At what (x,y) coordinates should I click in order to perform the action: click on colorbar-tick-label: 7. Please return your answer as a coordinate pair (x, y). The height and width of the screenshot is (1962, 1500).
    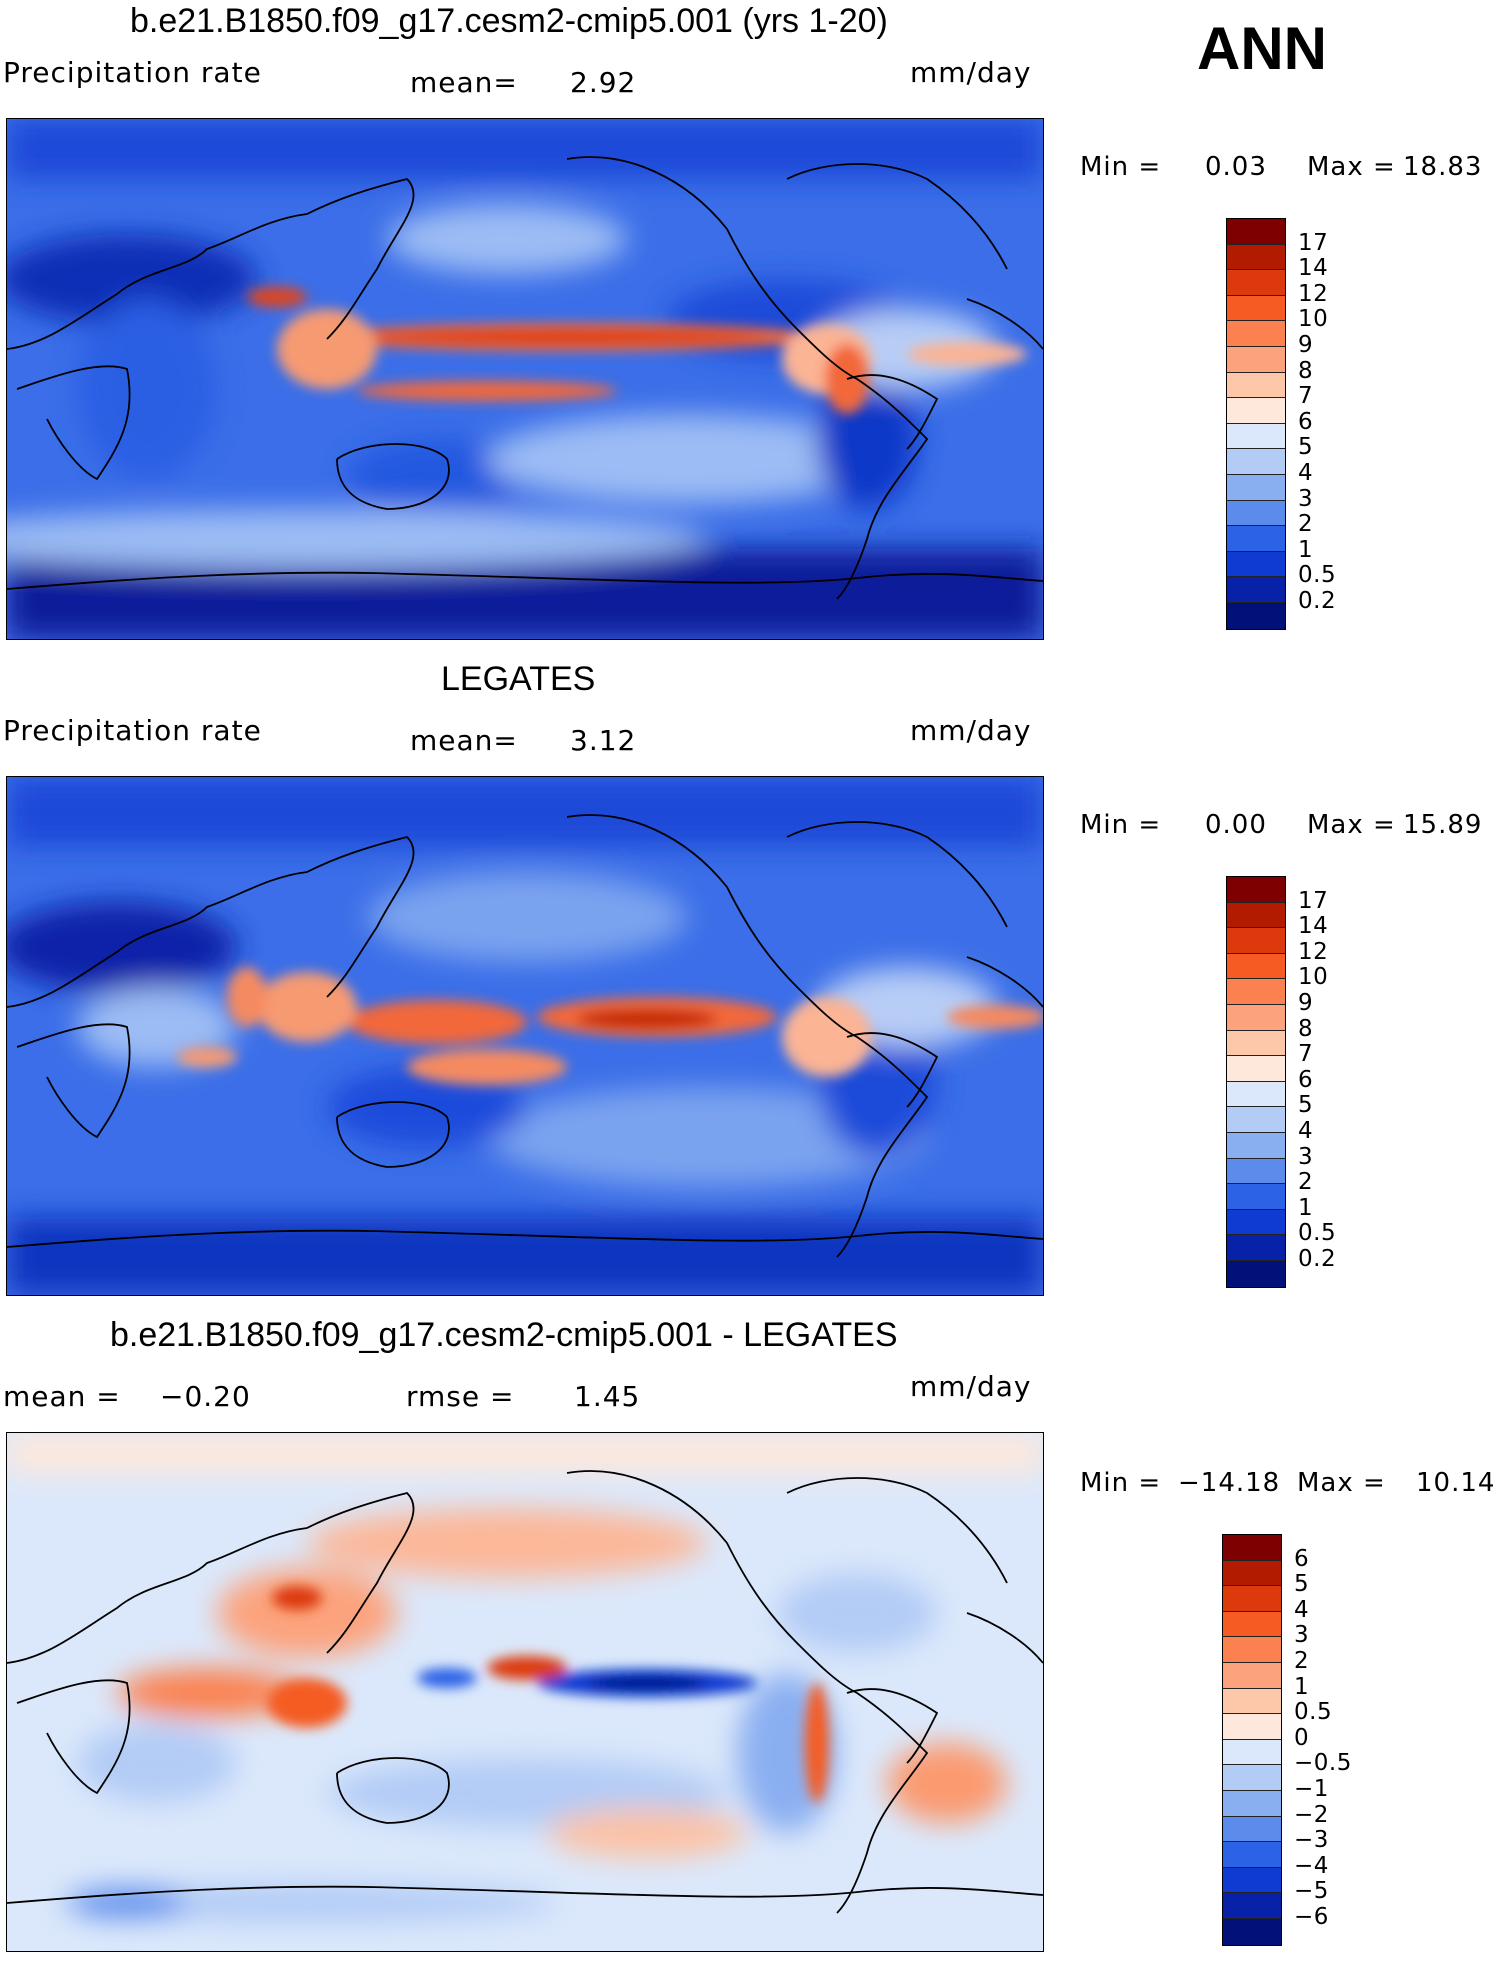
    Looking at the image, I should click on (1306, 396).